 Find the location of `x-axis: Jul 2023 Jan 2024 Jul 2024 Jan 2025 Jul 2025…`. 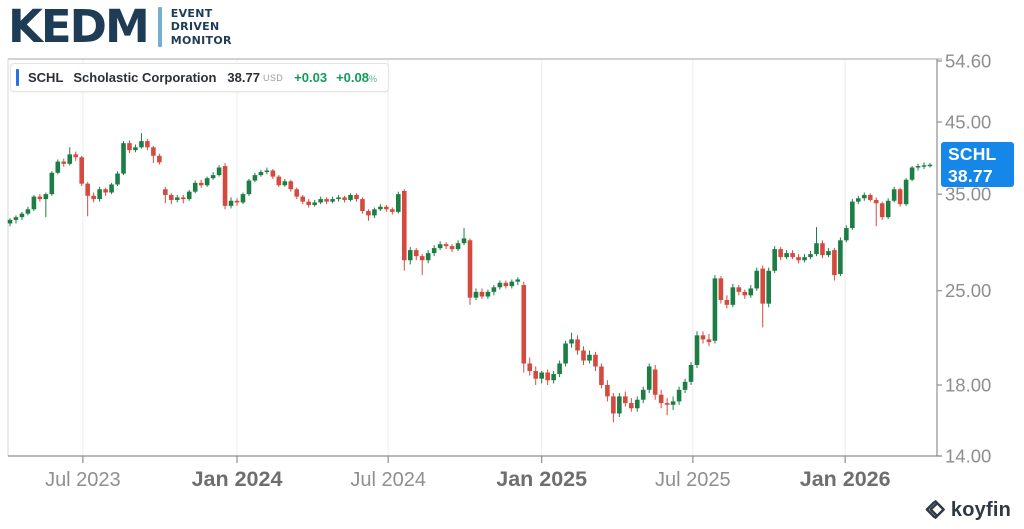

x-axis: Jul 2023 Jan 2024 Jul 2024 Jan 2025 Jul 2025… is located at coordinates (468, 473).